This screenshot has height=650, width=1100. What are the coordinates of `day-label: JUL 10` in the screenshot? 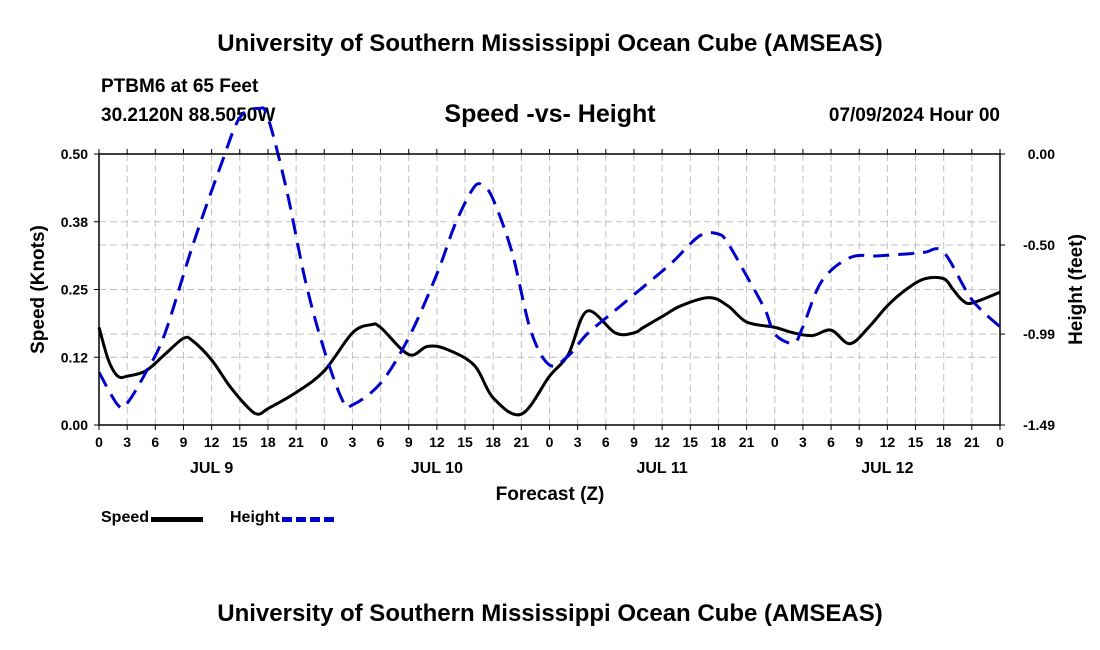 It's located at (437, 468).